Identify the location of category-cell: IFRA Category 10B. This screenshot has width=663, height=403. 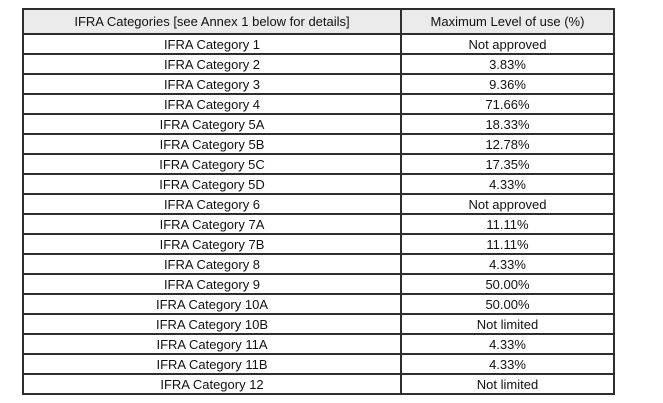
(212, 324).